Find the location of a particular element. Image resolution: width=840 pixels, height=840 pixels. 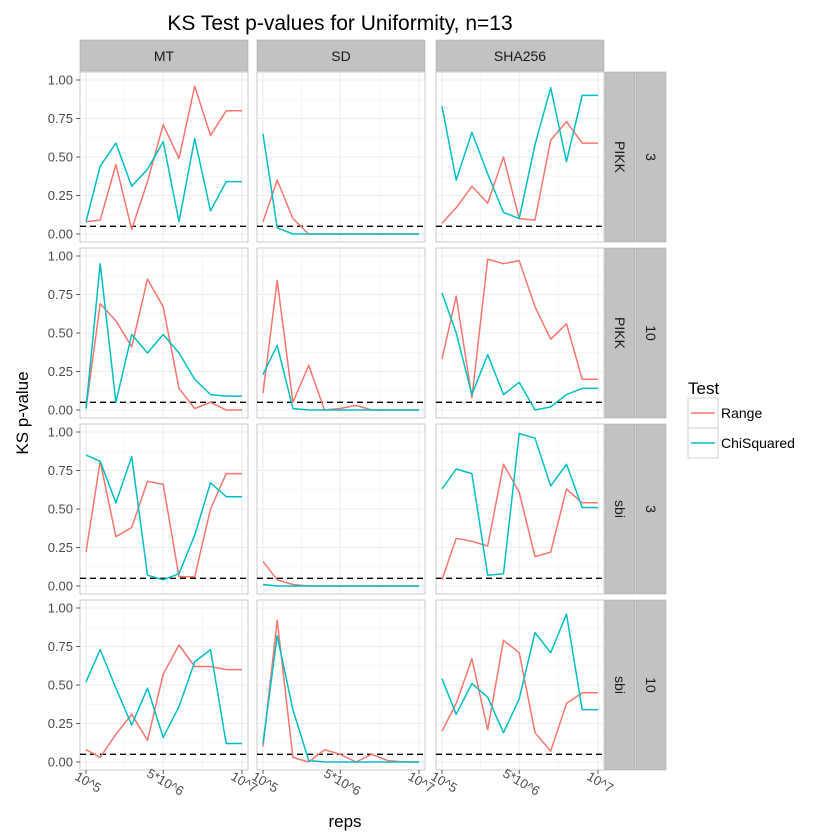

y-axis-title: KS p-value is located at coordinates (22, 412).